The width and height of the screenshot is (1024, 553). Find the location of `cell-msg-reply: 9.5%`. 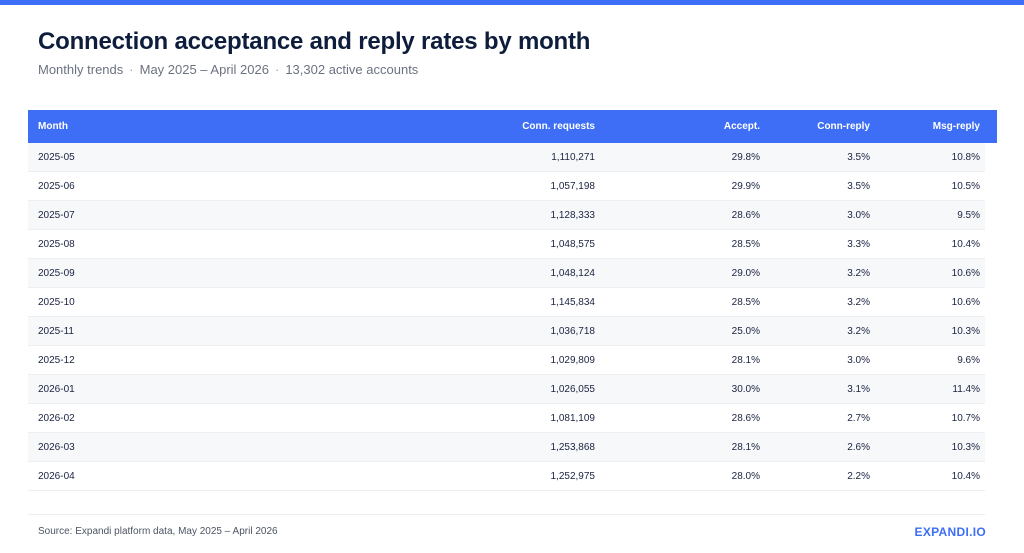

cell-msg-reply: 9.5% is located at coordinates (968, 215).